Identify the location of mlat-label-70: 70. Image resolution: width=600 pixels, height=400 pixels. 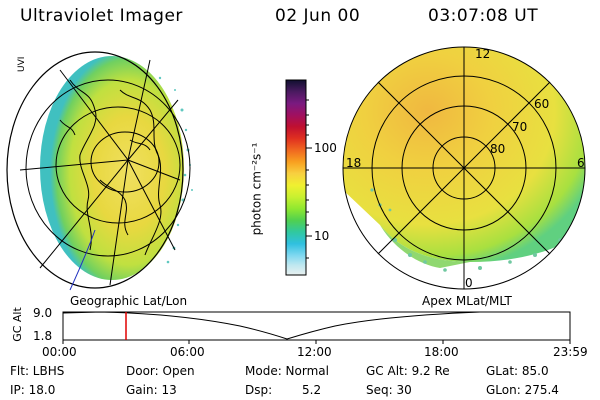
(520, 127).